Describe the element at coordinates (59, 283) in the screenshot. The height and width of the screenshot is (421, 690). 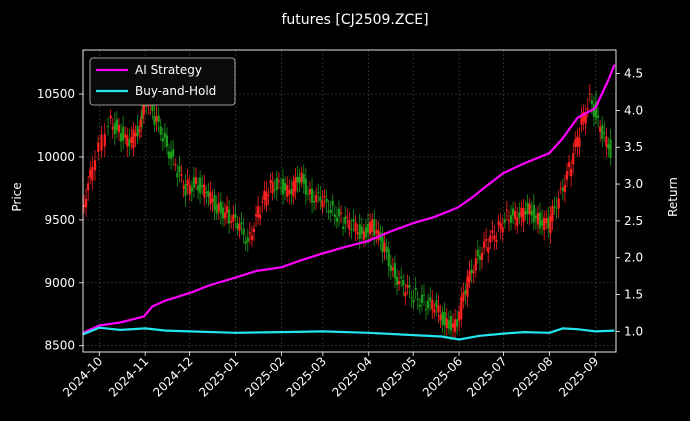
I see `y-left-tick-label: 9000` at that location.